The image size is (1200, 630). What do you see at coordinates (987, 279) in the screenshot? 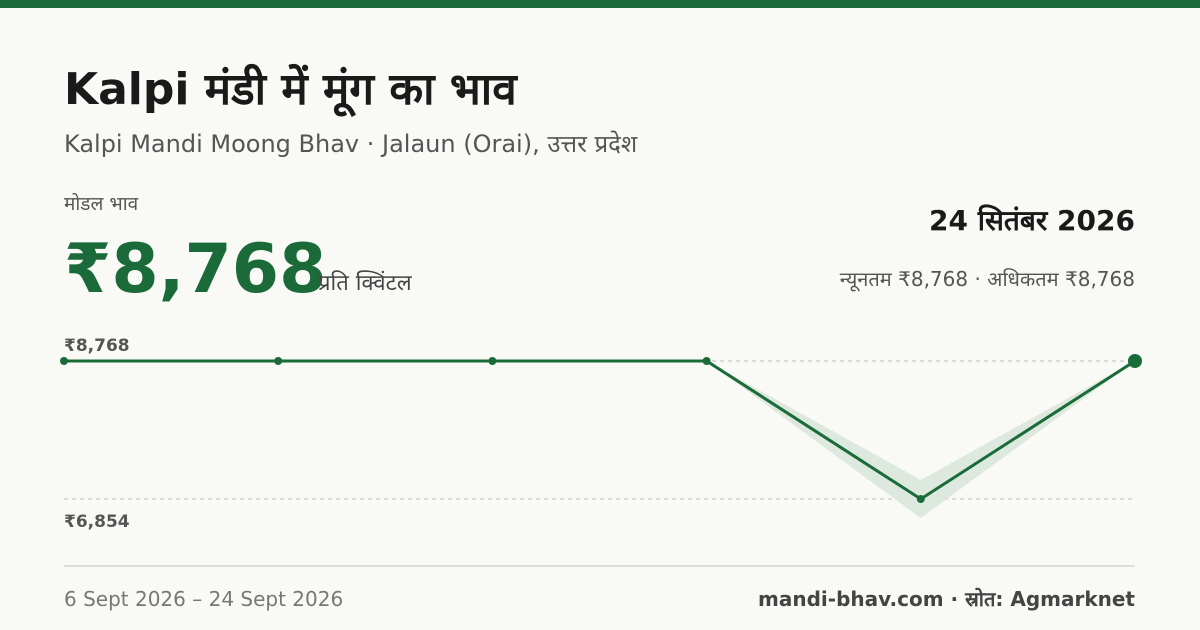
I see `range-text: न्यूनतम ₹8,768 · अधिकतम ₹8,768` at bounding box center [987, 279].